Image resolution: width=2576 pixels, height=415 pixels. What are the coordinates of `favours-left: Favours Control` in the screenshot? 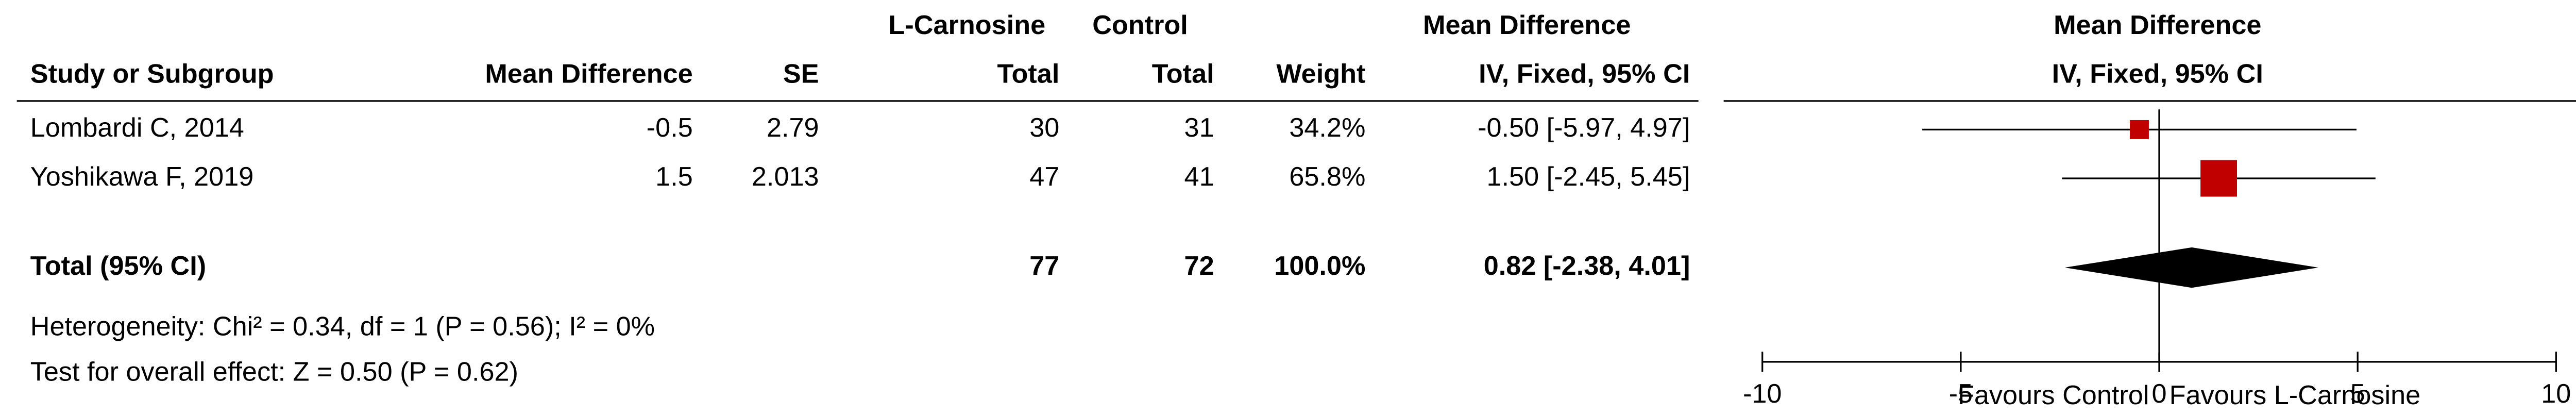 It's located at (2053, 395).